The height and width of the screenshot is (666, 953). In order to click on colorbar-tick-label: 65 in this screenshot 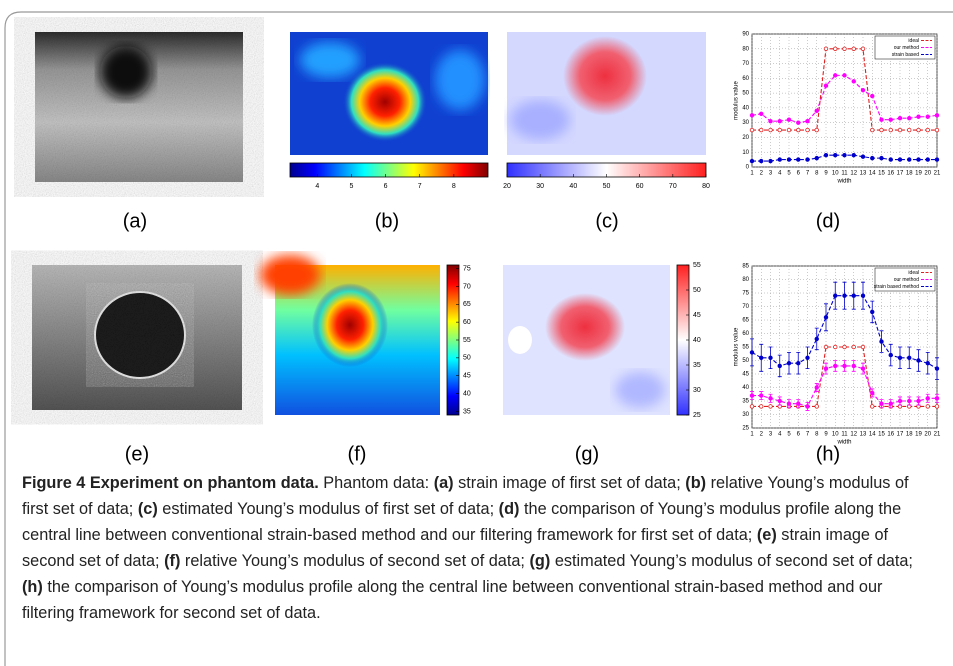, I will do `click(467, 304)`.